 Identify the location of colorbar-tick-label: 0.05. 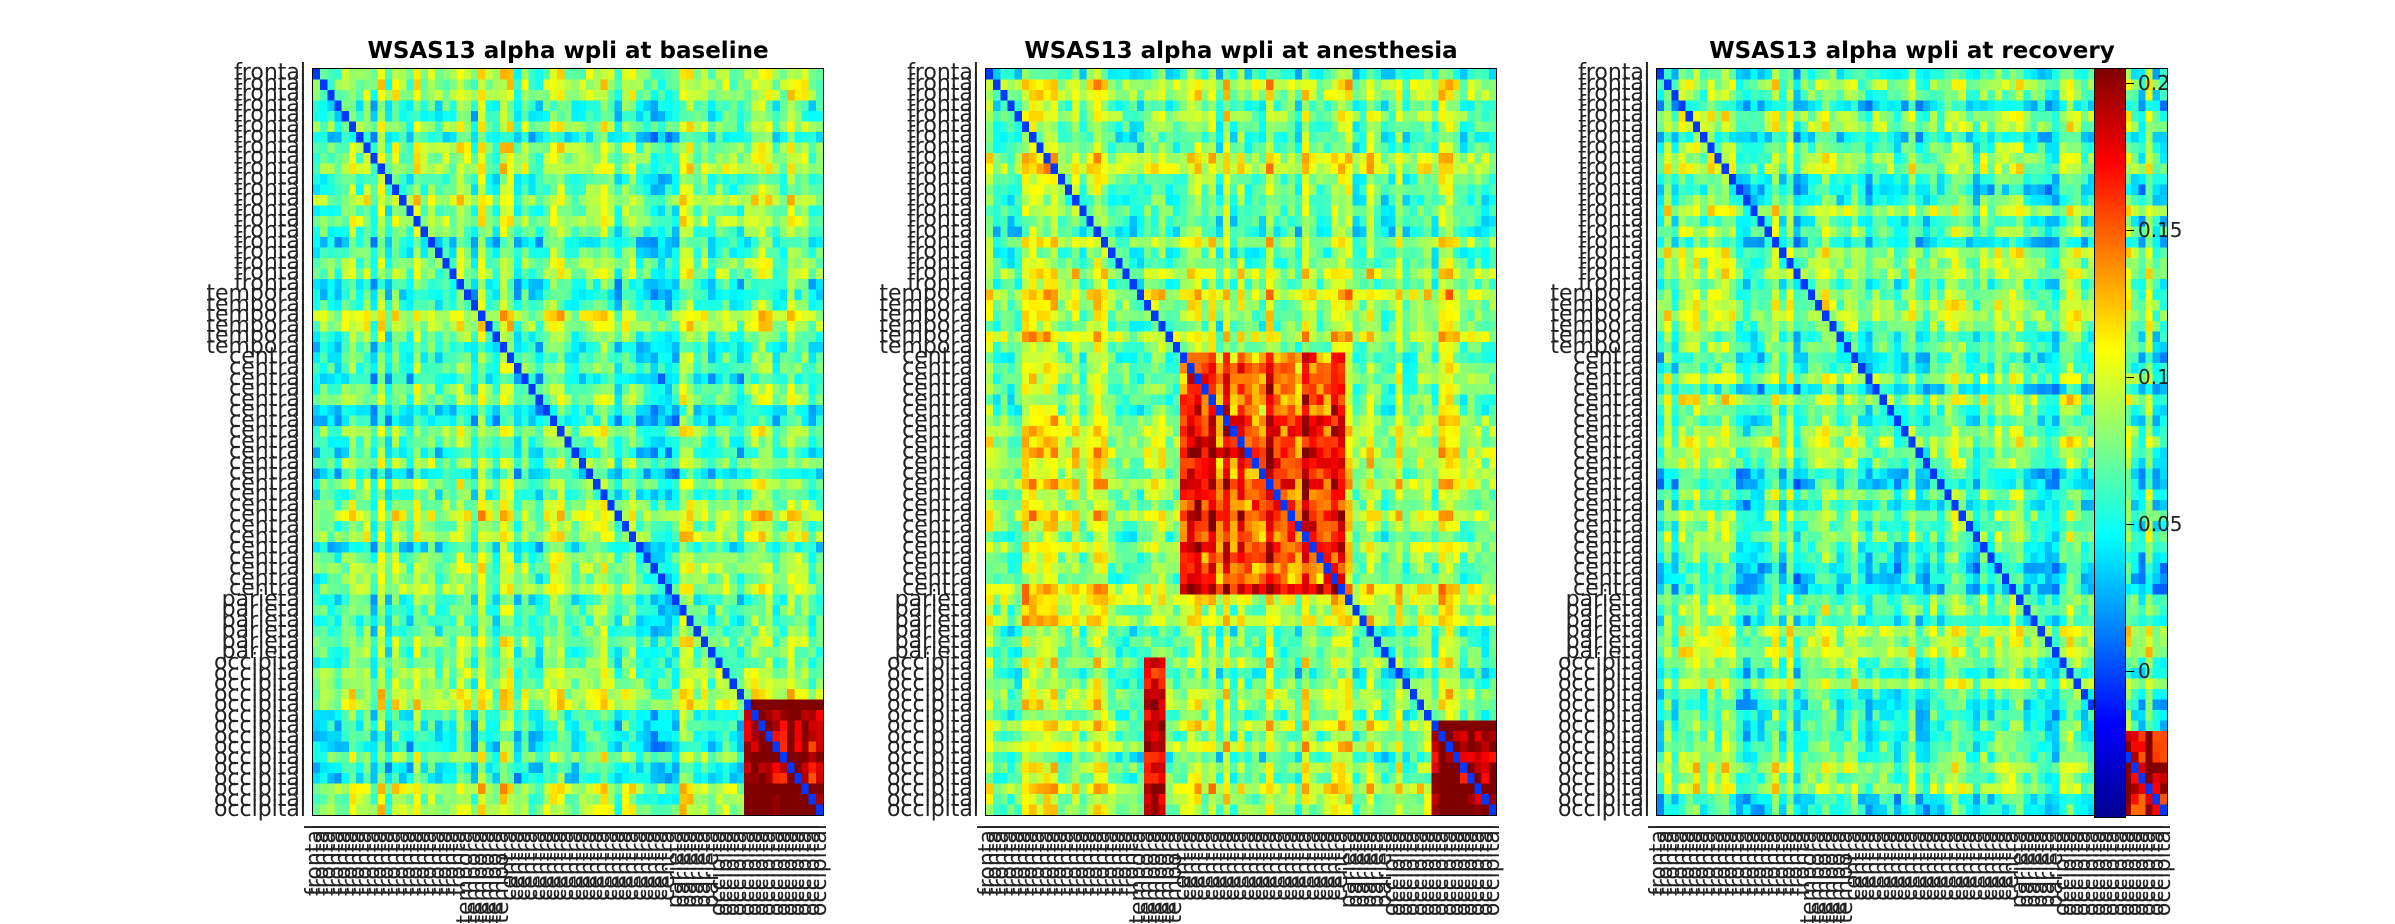
(2160, 523).